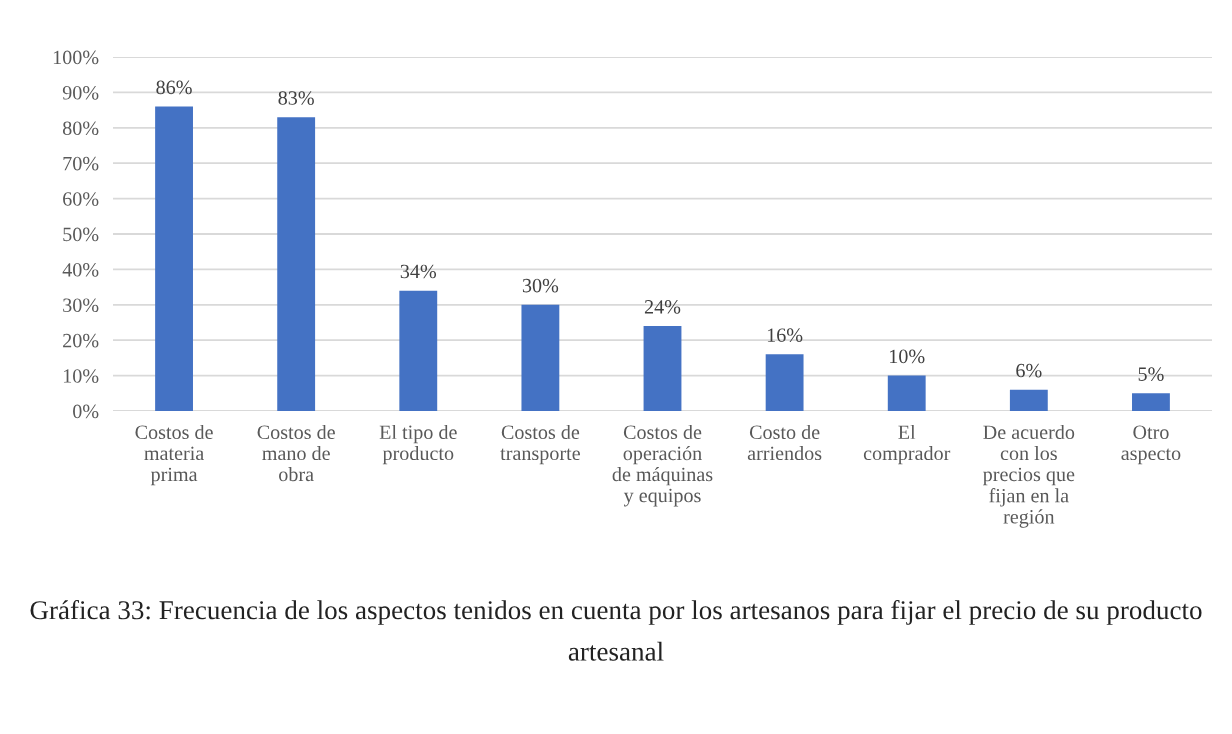  What do you see at coordinates (296, 453) in the screenshot?
I see `x-tick-label: Costos de mano de obra` at bounding box center [296, 453].